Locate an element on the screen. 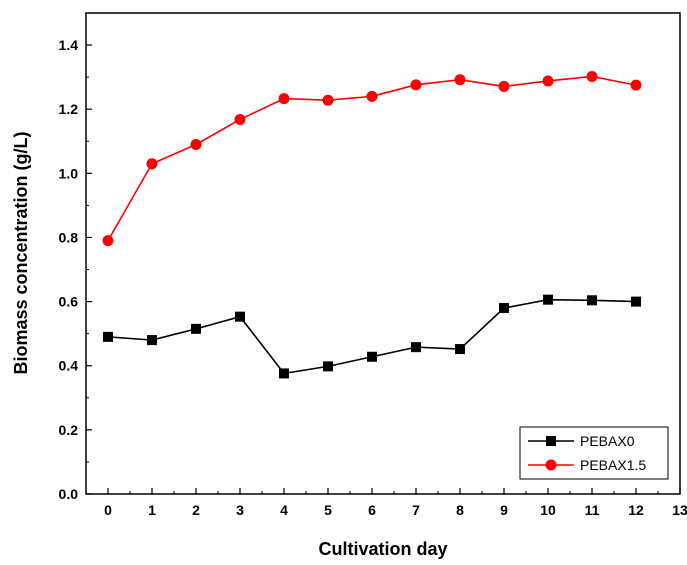  x-tick-label: 8 is located at coordinates (460, 510).